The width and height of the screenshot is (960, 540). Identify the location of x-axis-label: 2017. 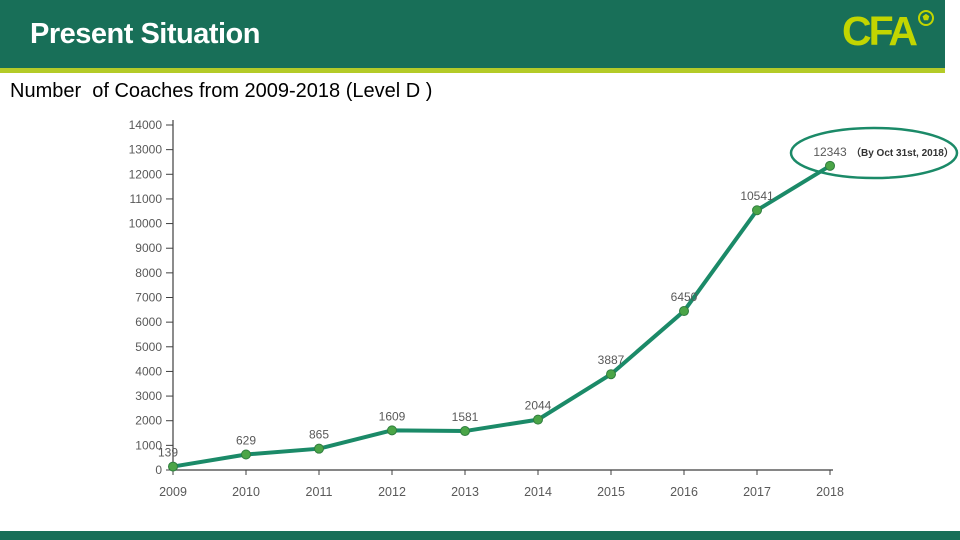
(757, 492).